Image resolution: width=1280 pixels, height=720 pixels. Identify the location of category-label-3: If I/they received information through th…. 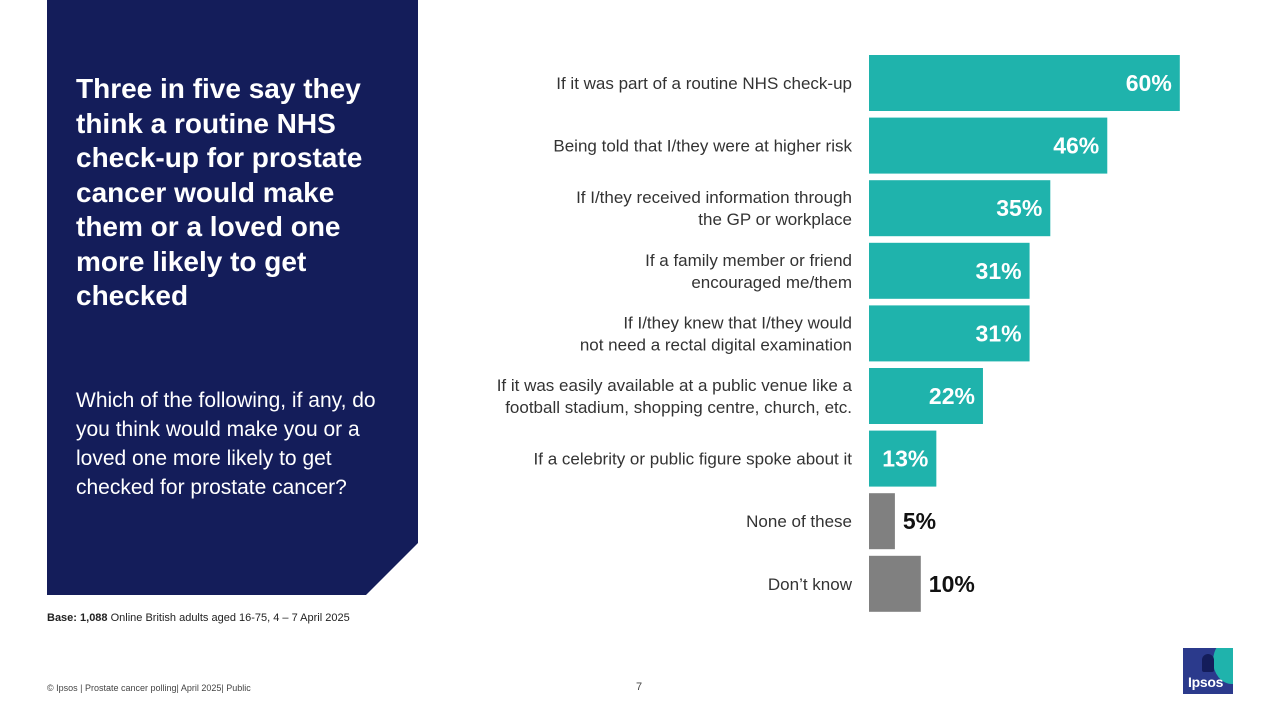
(714, 208).